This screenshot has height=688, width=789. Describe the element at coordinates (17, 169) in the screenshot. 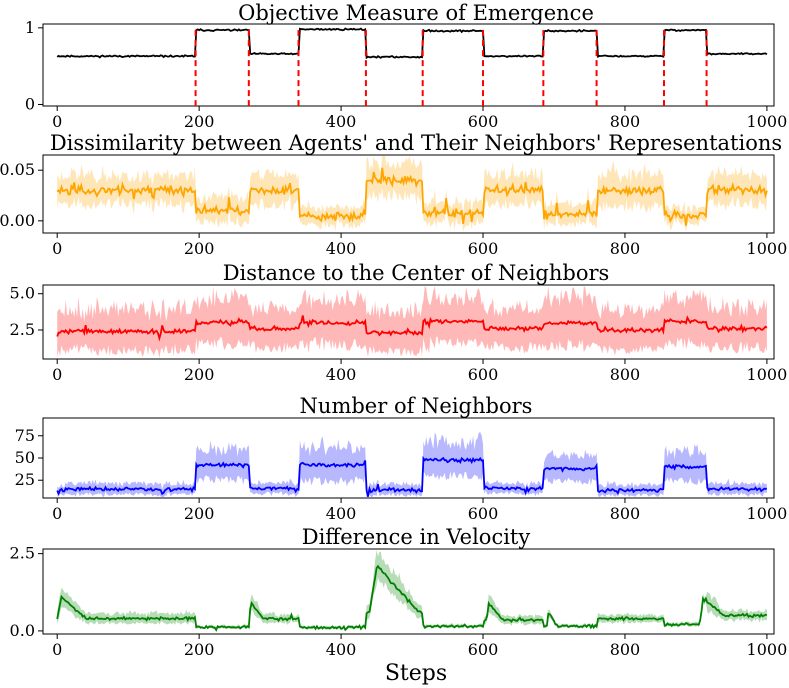

I see `y-tick-label: 0.05` at that location.